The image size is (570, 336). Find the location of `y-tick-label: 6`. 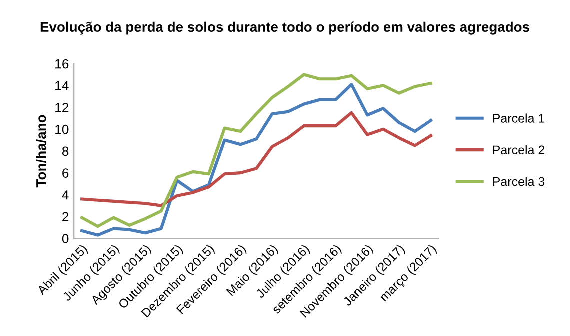

y-tick-label: 6 is located at coordinates (65, 173).